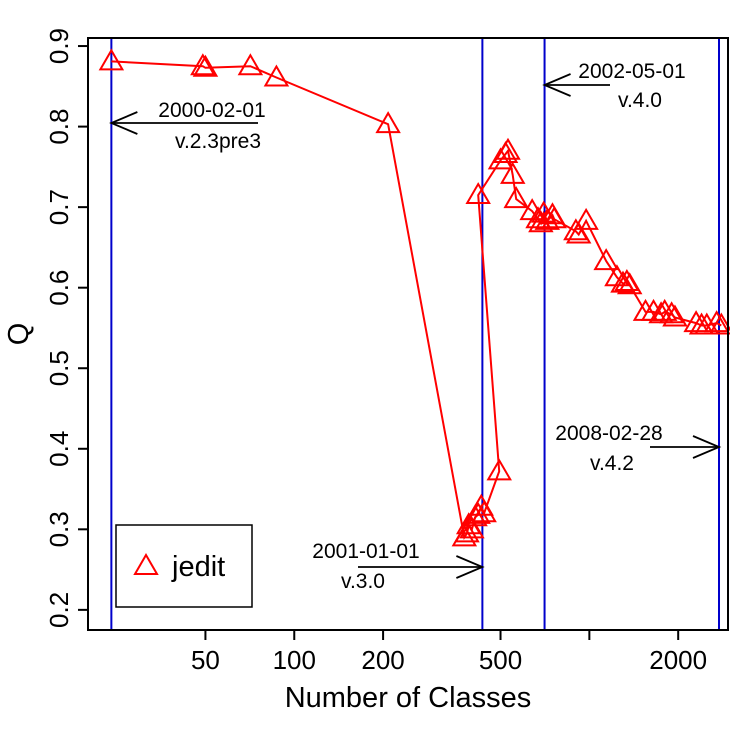  What do you see at coordinates (294, 660) in the screenshot?
I see `x-tick-label: 100` at bounding box center [294, 660].